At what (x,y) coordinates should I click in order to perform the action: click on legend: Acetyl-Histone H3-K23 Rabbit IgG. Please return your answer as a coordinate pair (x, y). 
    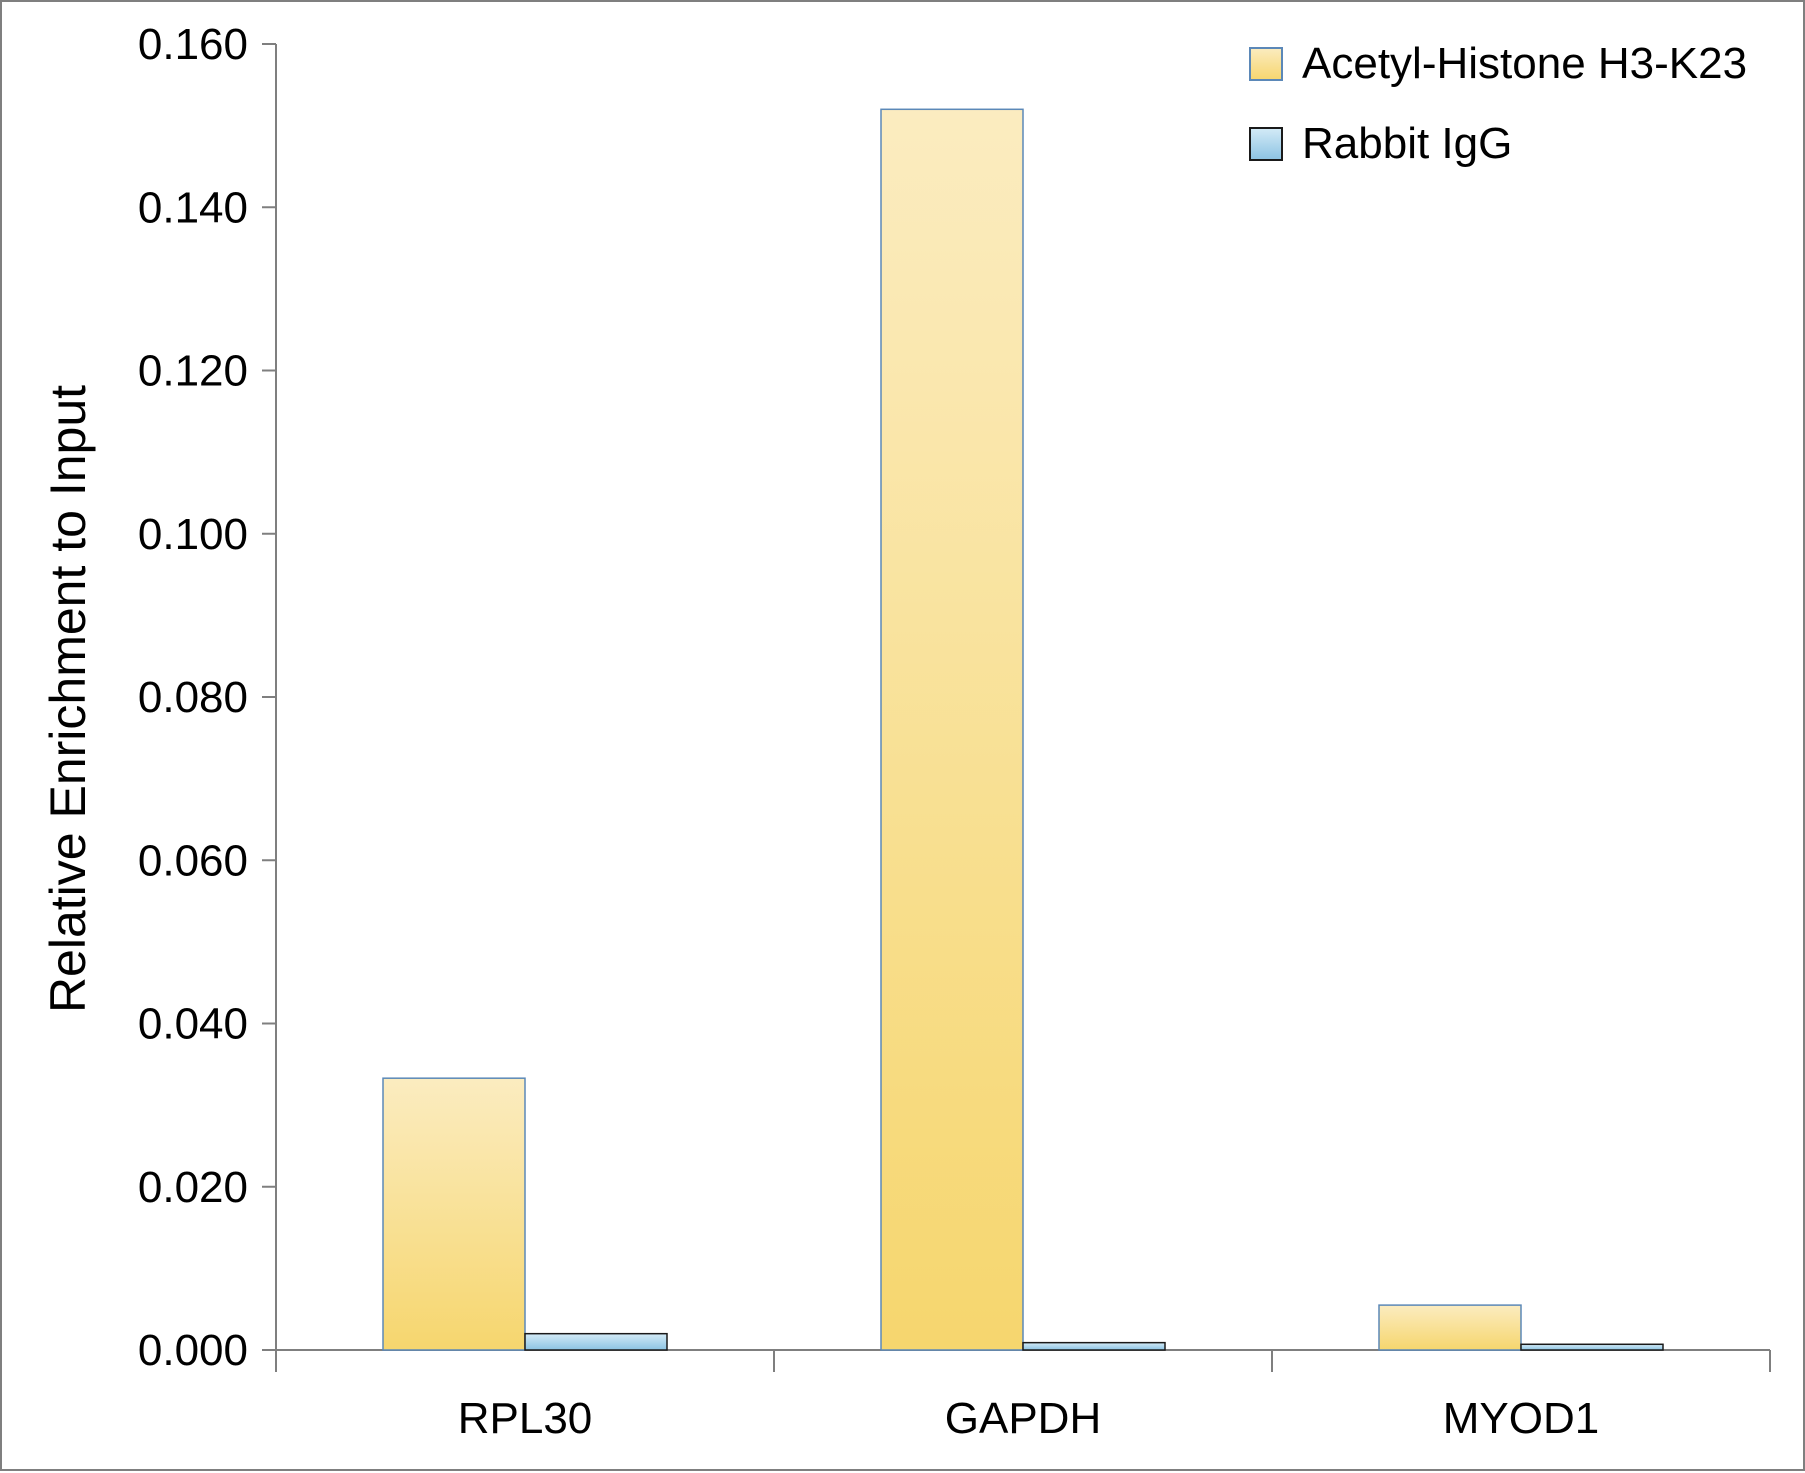
    Looking at the image, I should click on (1498, 103).